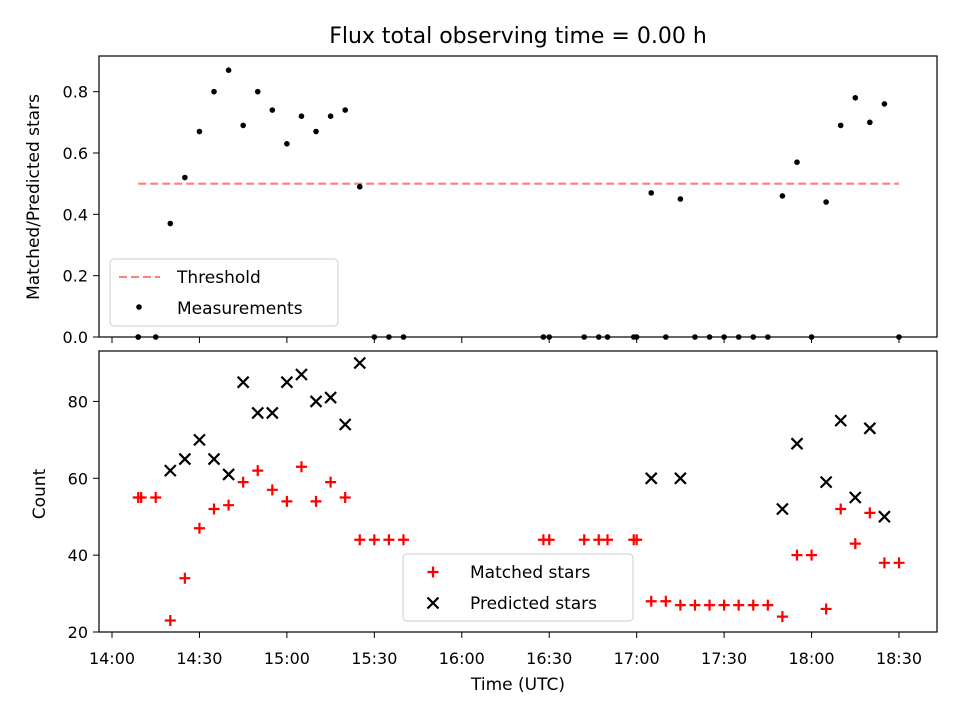 Image resolution: width=960 pixels, height=720 pixels. Describe the element at coordinates (812, 658) in the screenshot. I see `bottom-x-tick-label: 18:00` at that location.